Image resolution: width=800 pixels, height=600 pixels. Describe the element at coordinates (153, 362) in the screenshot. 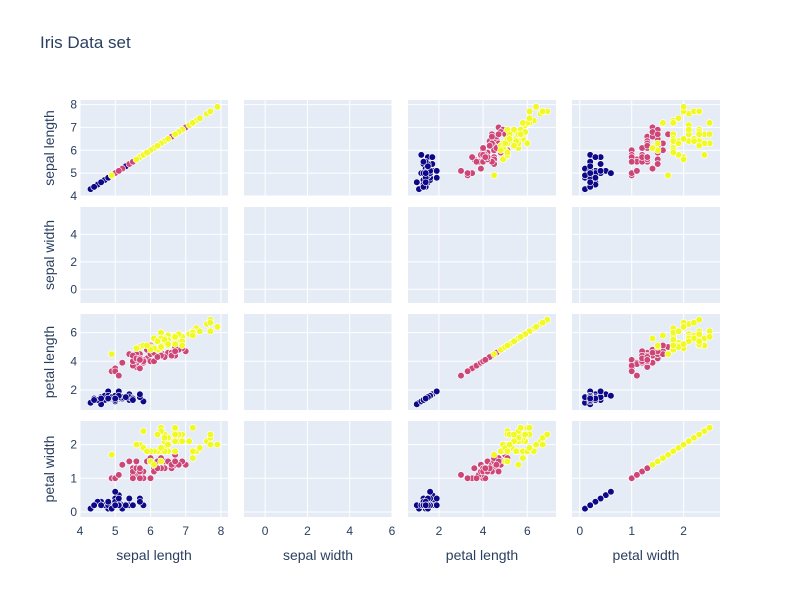

I see `subplot-petal-length-vs-sepal-length` at that location.